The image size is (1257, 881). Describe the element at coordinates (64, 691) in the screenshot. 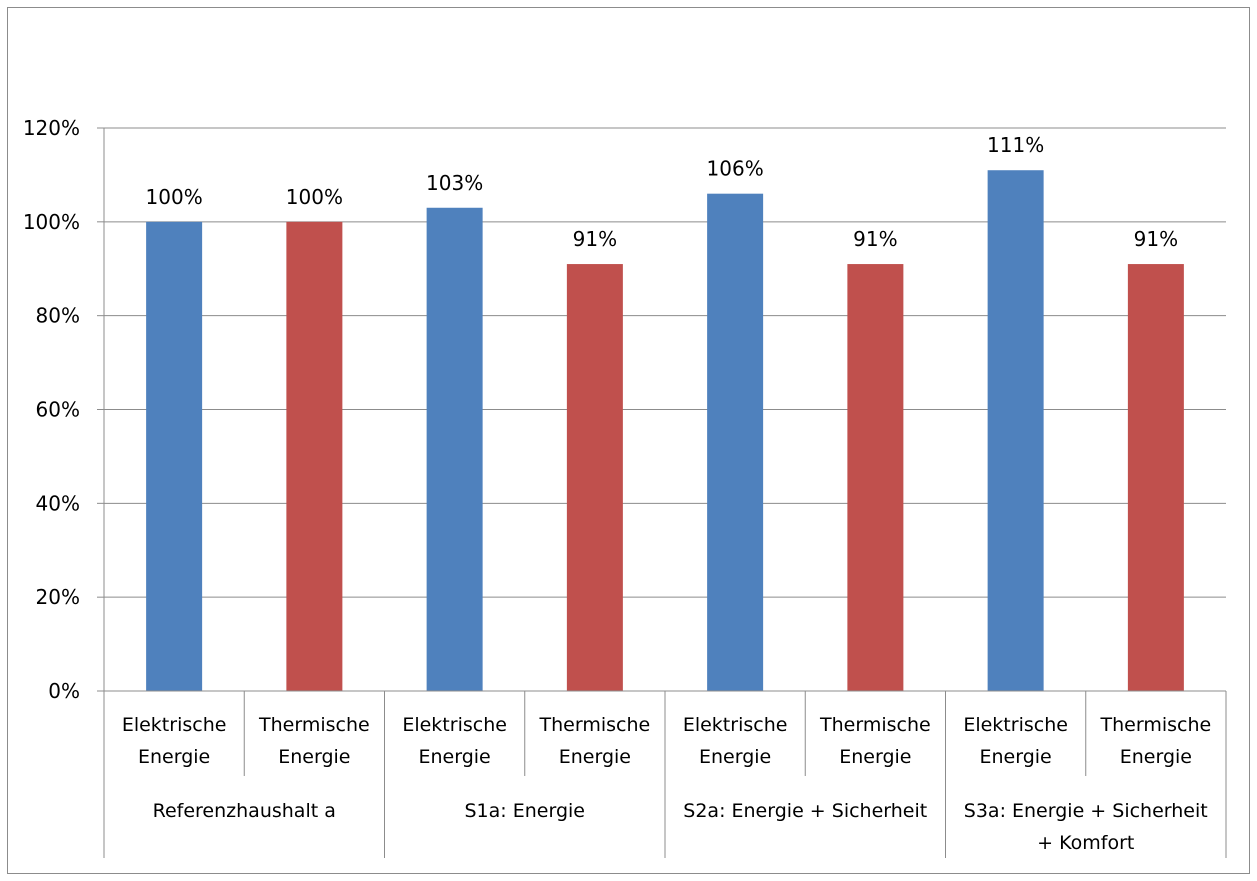

I see `y-tick-label: 0%` at that location.